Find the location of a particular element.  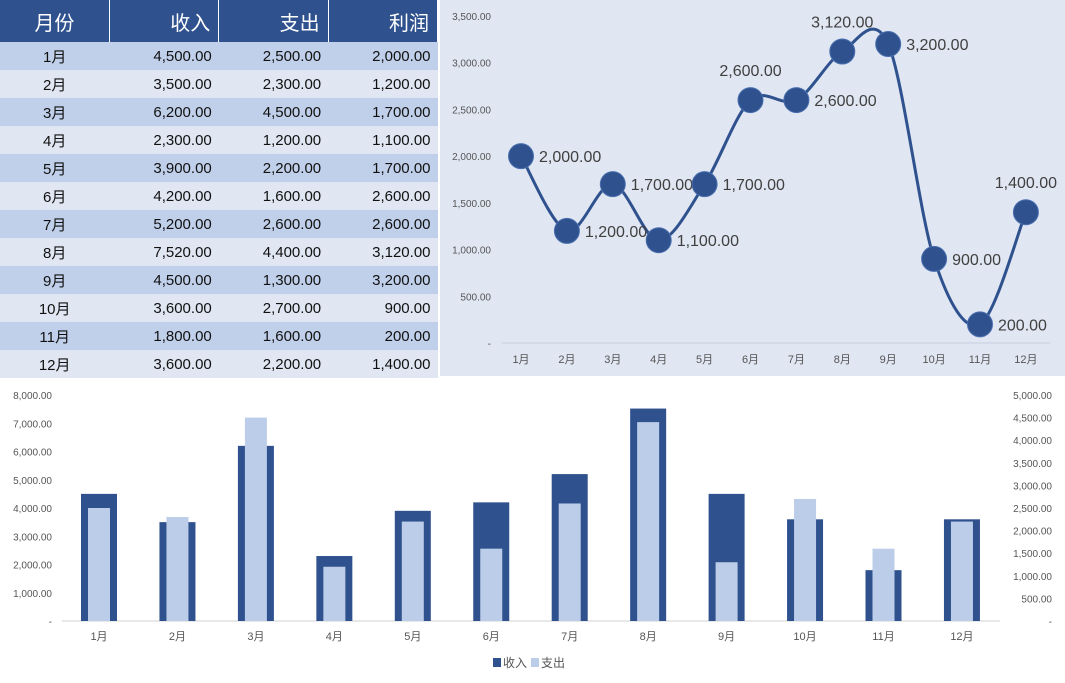

left-y-tick-label: 4,000.00 is located at coordinates (32, 509).